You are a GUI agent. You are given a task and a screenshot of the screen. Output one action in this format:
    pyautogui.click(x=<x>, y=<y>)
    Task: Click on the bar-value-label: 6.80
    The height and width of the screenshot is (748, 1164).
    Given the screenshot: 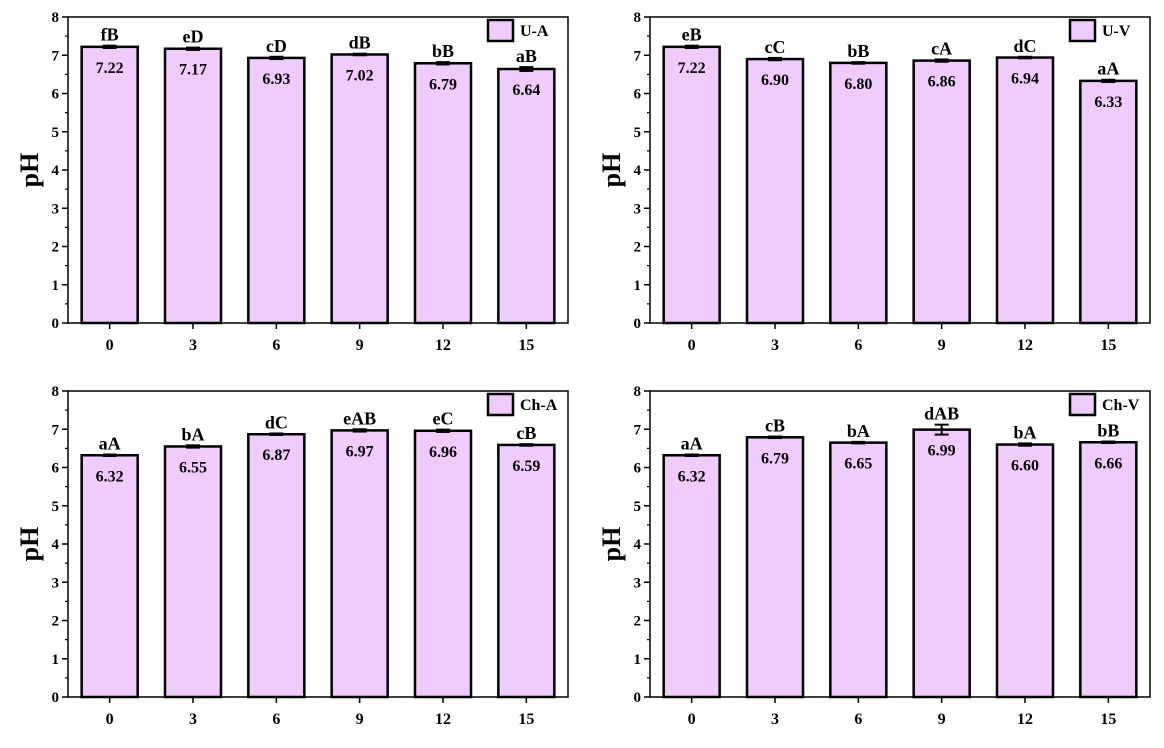 What is the action you would take?
    pyautogui.click(x=858, y=84)
    